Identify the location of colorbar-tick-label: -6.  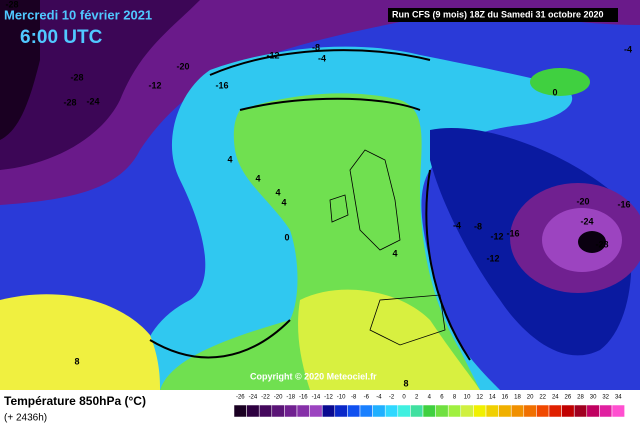
(367, 398).